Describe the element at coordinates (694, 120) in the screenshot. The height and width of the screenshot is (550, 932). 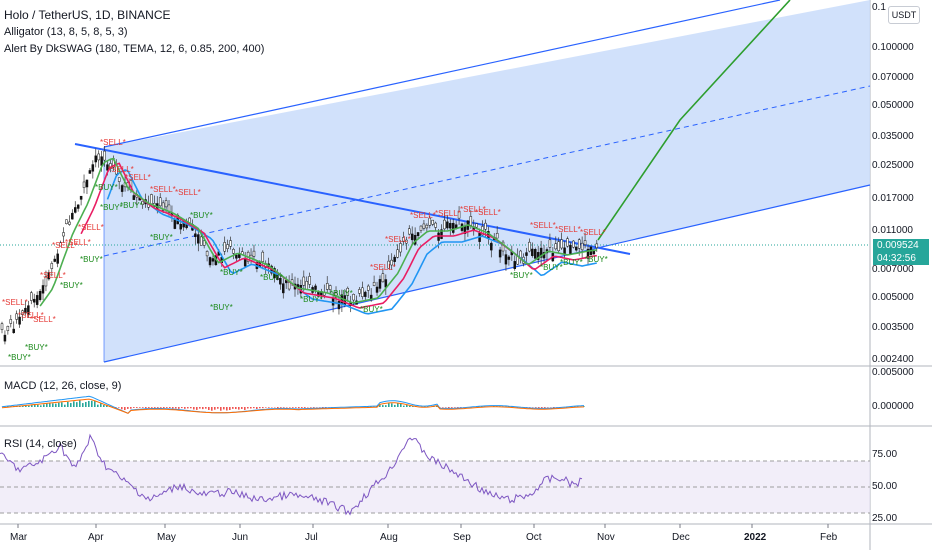
I see `projection-line` at that location.